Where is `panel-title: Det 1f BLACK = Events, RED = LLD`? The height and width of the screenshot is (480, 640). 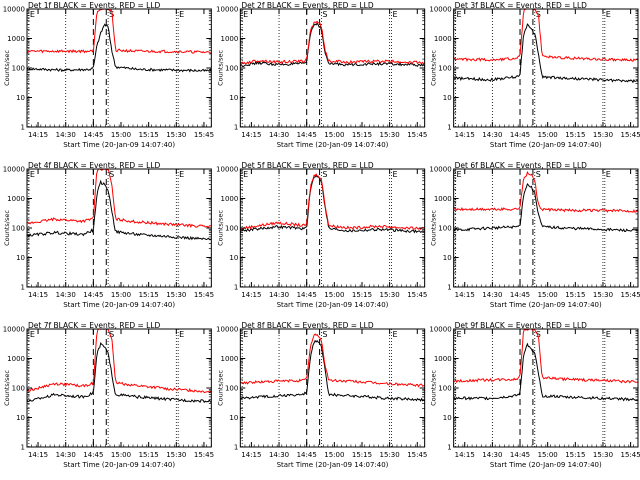 panel-title: Det 1f BLACK = Events, RED = LLD is located at coordinates (94, 5).